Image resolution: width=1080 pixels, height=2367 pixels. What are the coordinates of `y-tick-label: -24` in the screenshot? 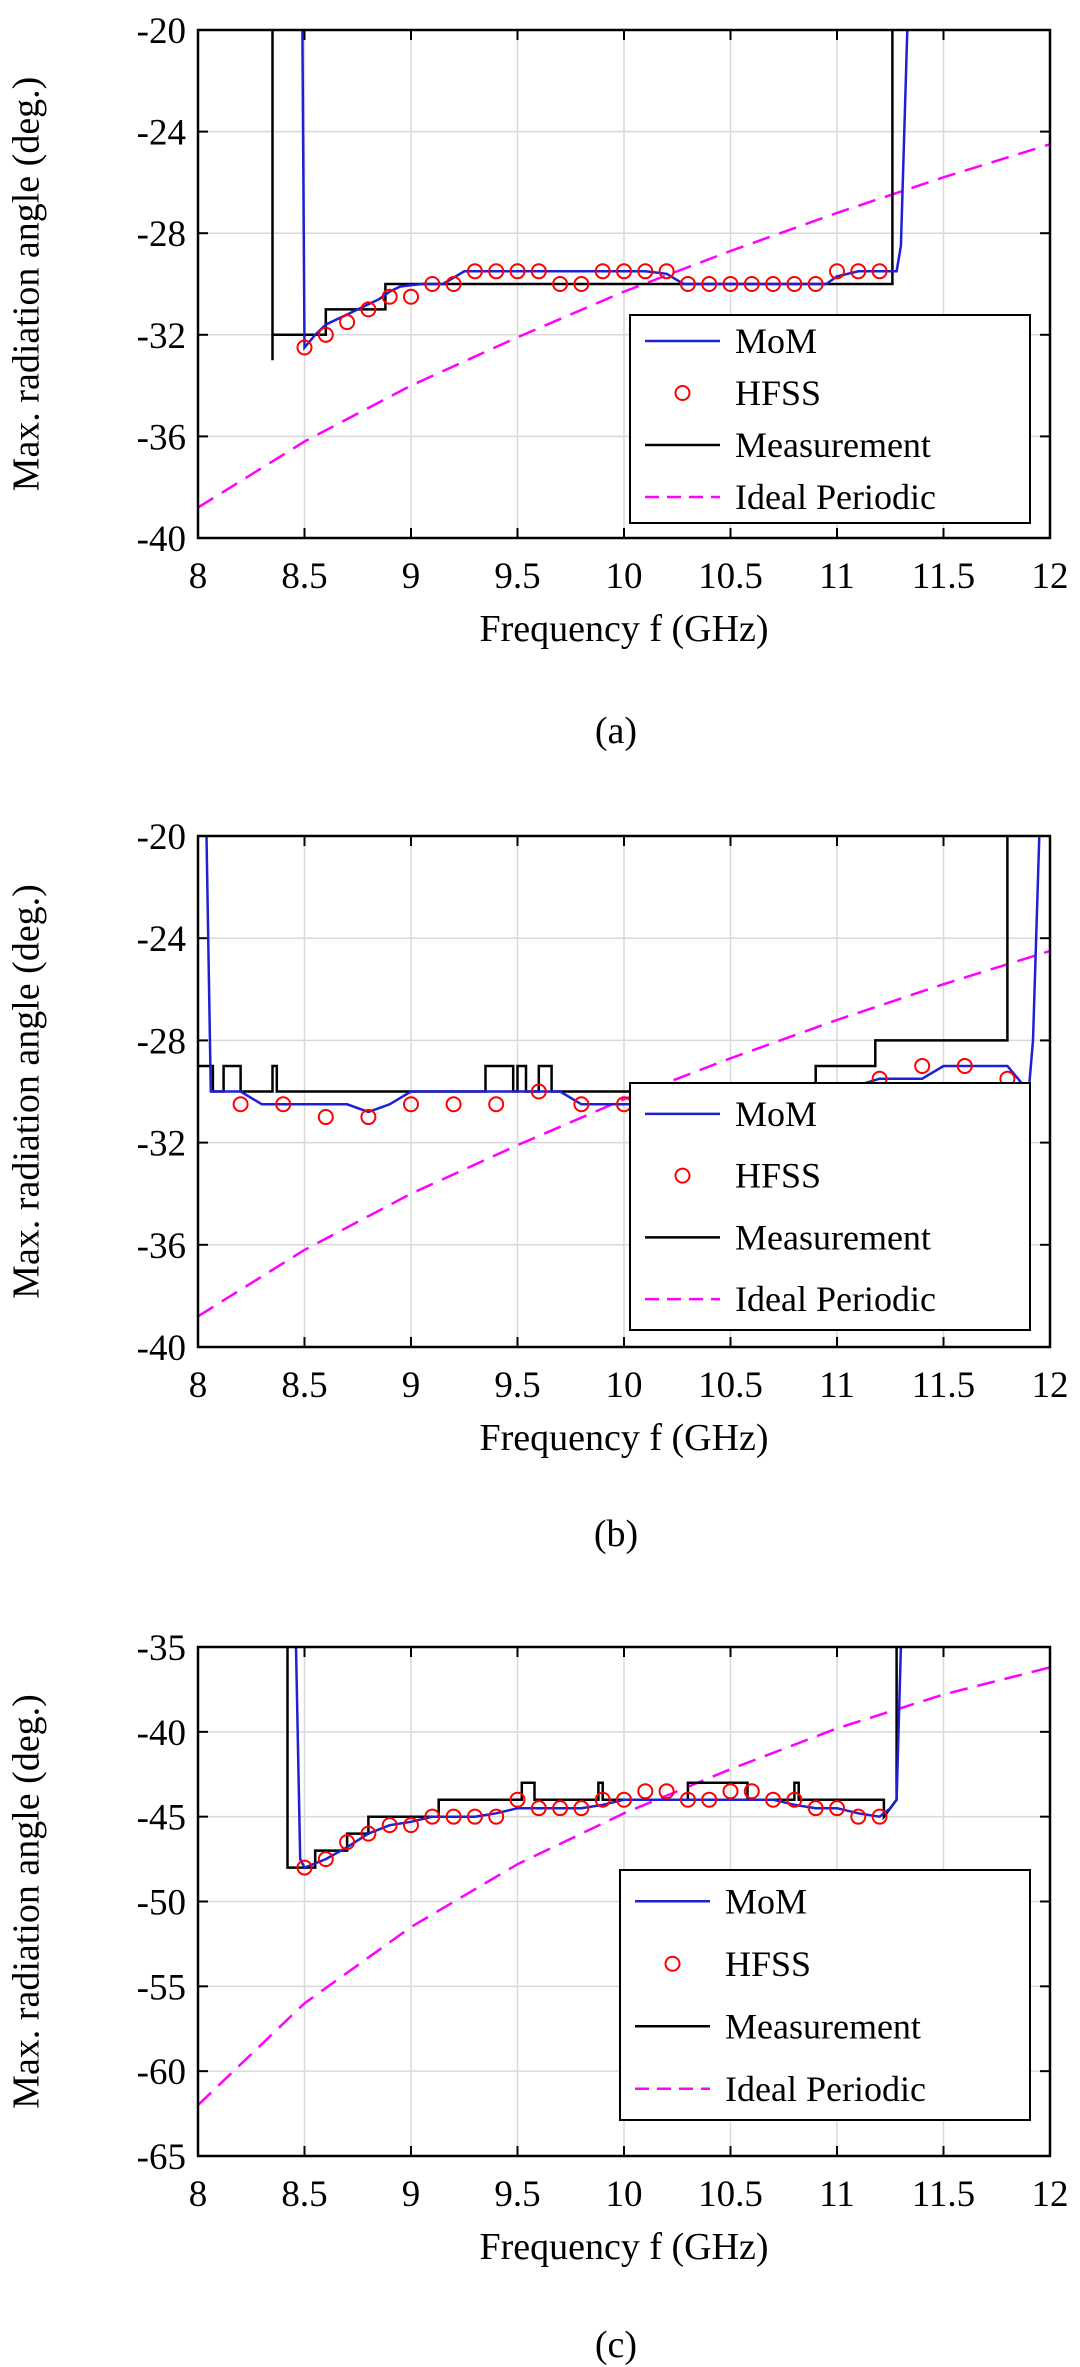 It's located at (161, 133).